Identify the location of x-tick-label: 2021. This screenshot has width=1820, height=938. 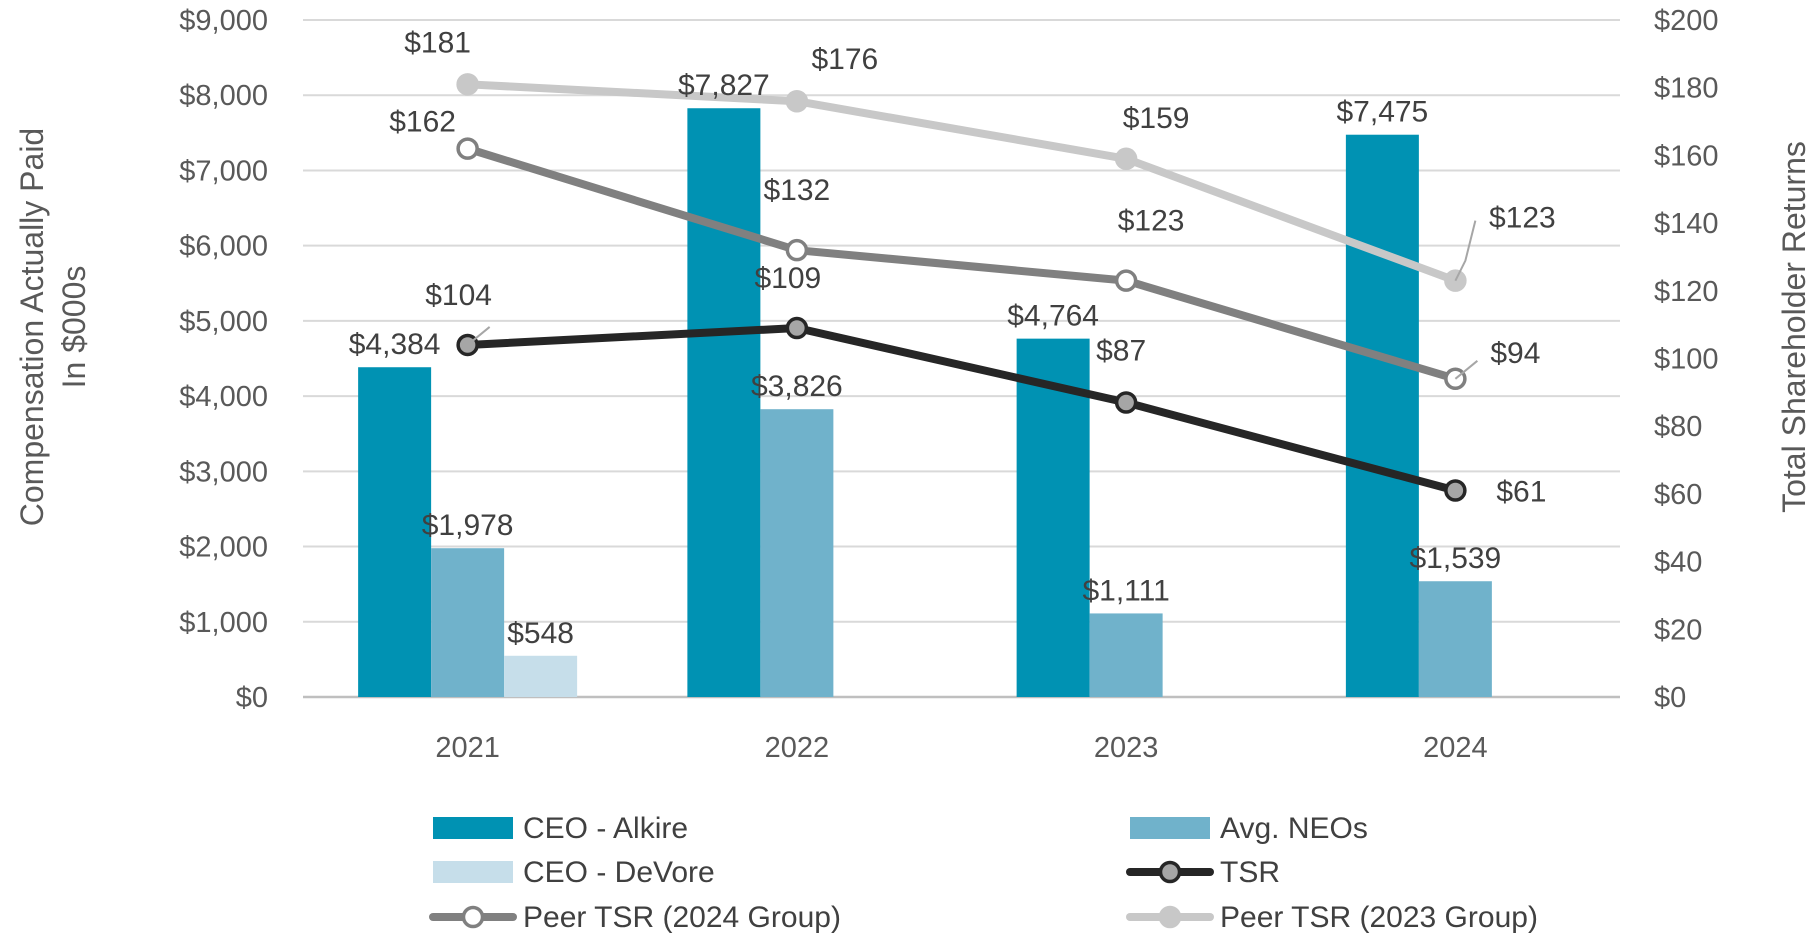
(467, 748).